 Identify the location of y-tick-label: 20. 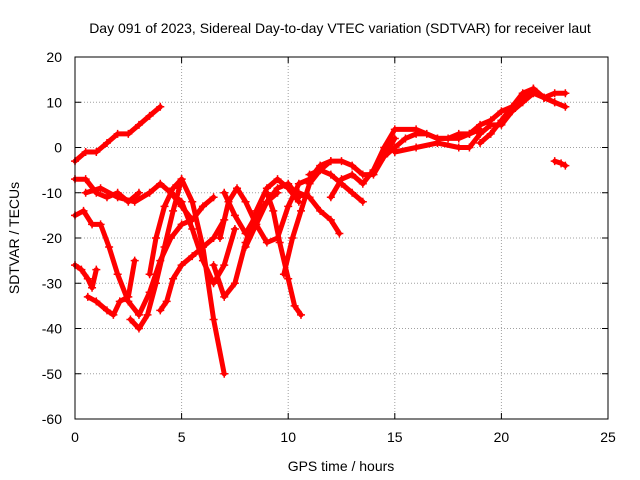
(54, 57).